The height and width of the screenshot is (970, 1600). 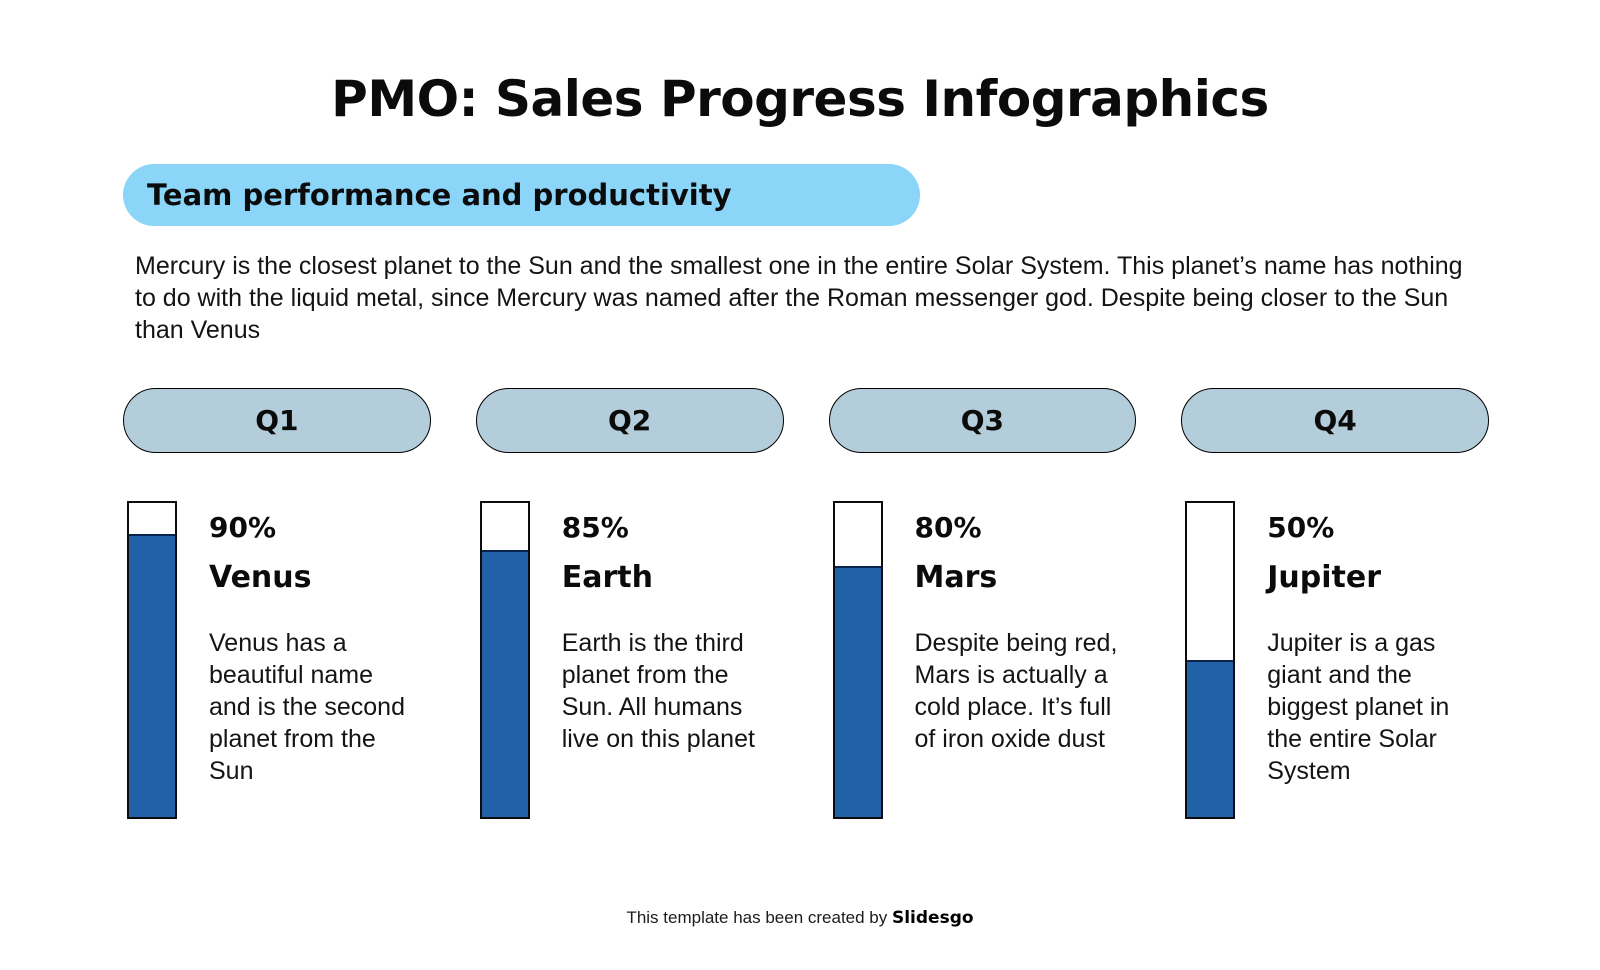 What do you see at coordinates (243, 527) in the screenshot?
I see `percent-value-q1: 90%` at bounding box center [243, 527].